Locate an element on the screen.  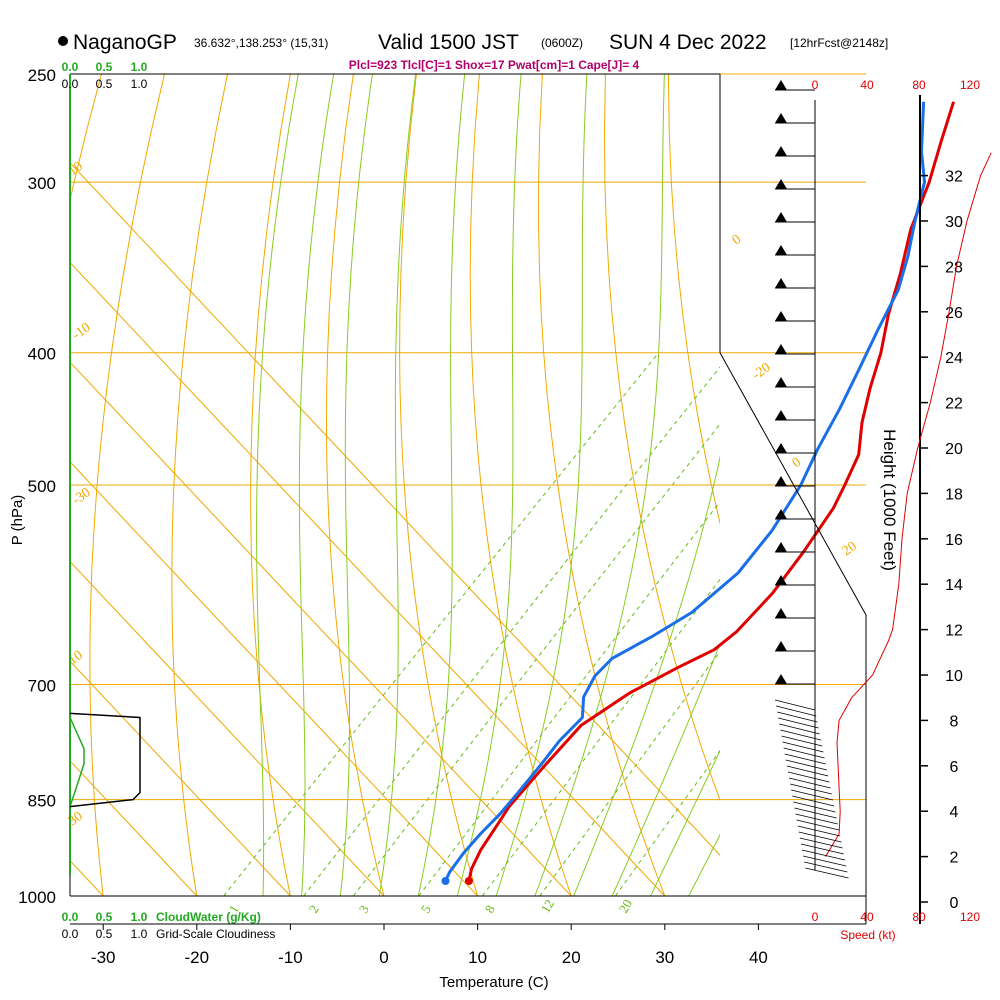
valid-date: SUN 4 Dec 2022 is located at coordinates (688, 42).